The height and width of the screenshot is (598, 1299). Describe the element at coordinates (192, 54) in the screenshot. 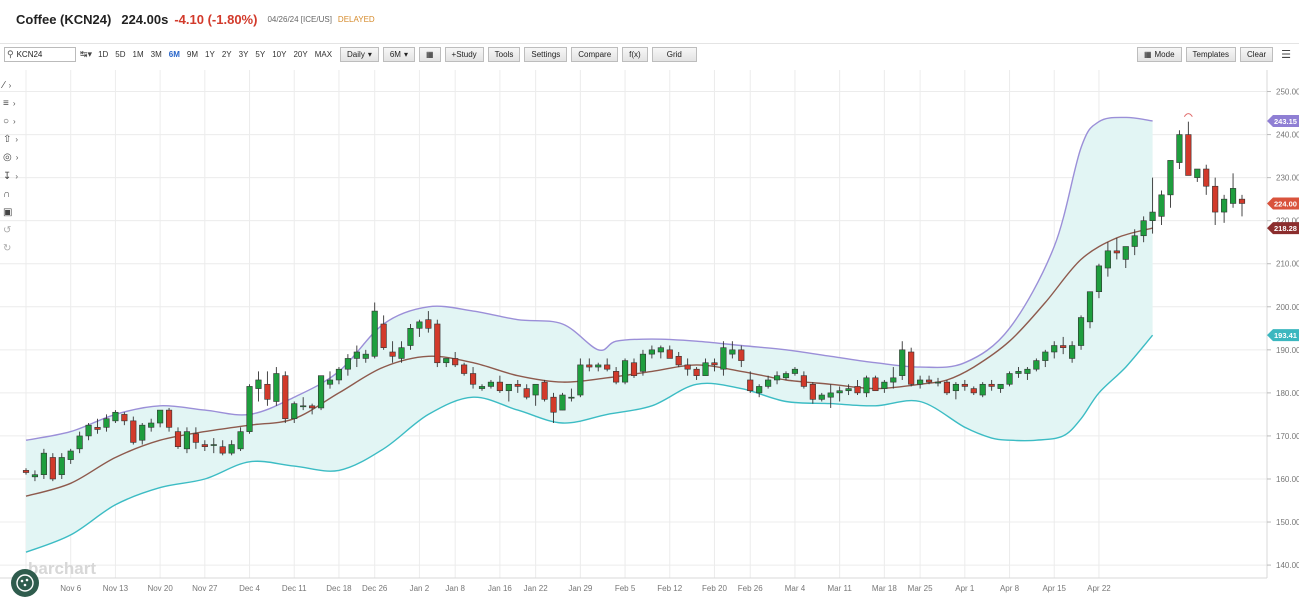

I see `period-9m: 9M` at that location.